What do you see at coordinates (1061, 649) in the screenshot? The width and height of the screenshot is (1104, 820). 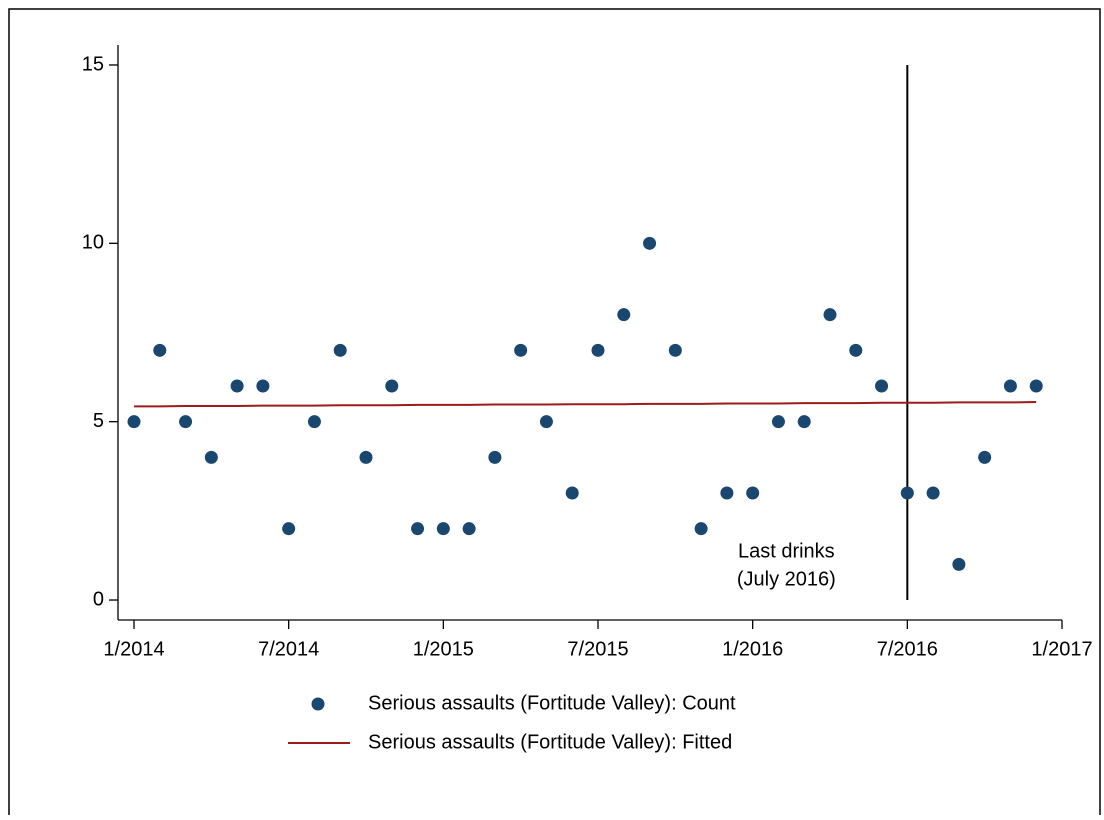 I see `x-tick-label: 1/2017` at bounding box center [1061, 649].